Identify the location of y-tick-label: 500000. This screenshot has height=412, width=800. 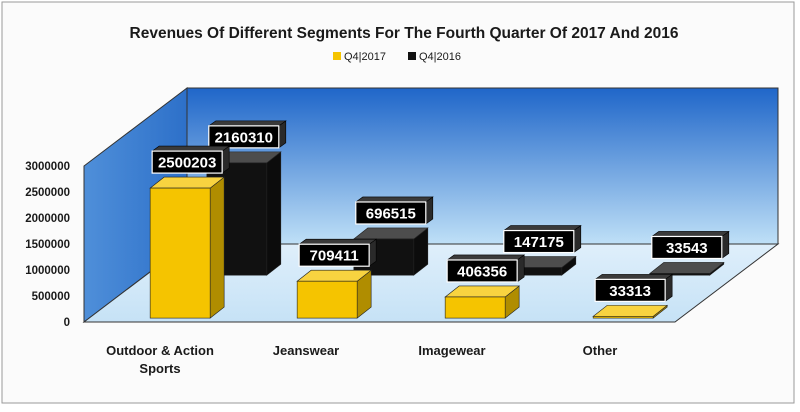
(51, 297).